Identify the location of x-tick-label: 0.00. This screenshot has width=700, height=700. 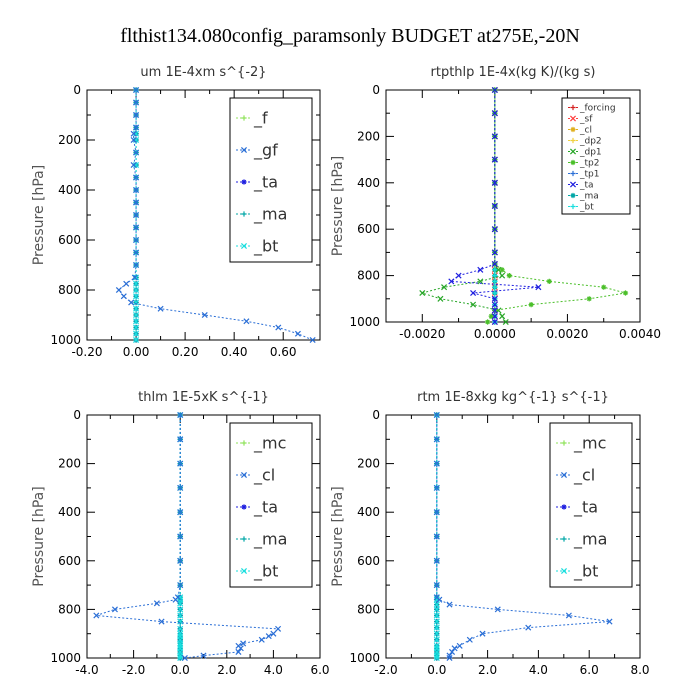
(136, 352).